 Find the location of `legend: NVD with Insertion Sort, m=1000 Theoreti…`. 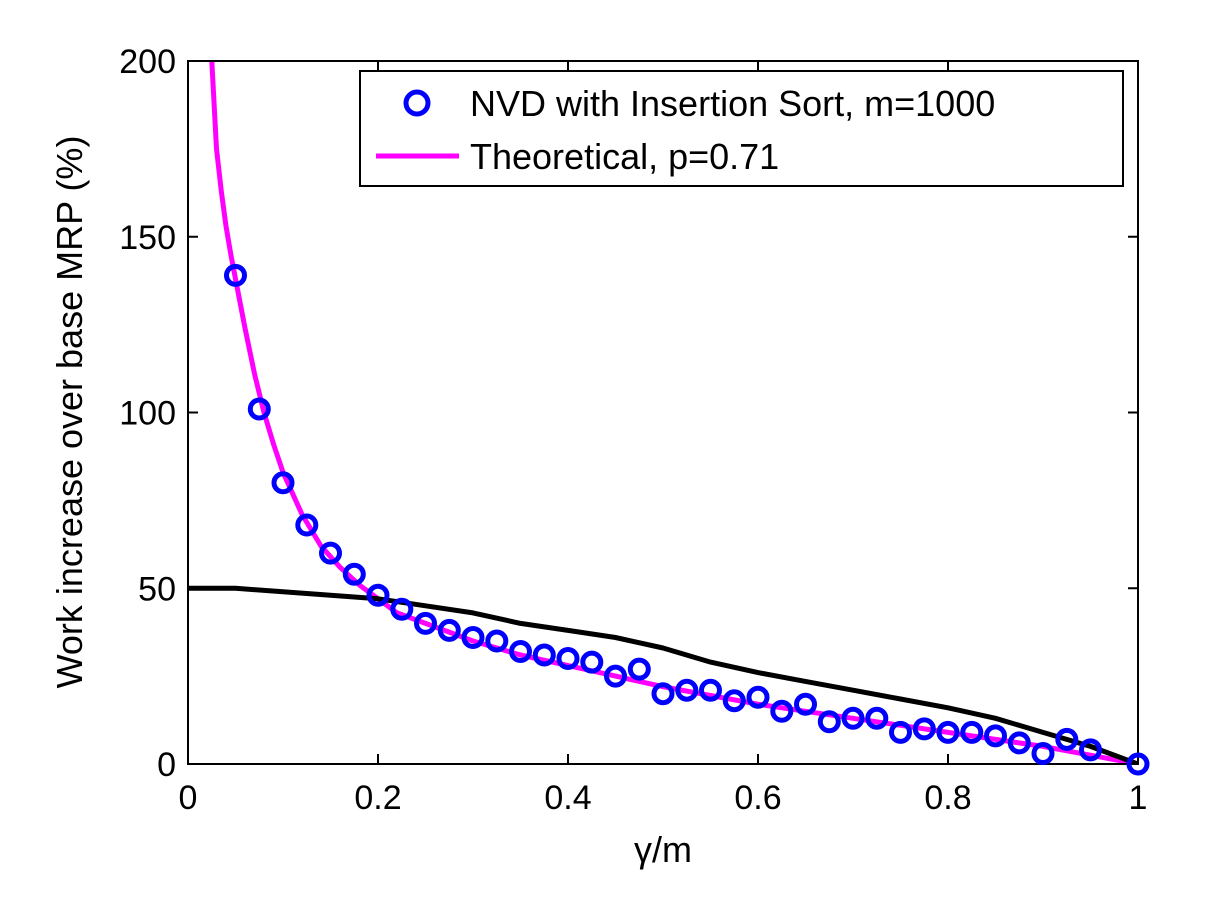

legend: NVD with Insertion Sort, m=1000 Theoreti… is located at coordinates (741, 128).